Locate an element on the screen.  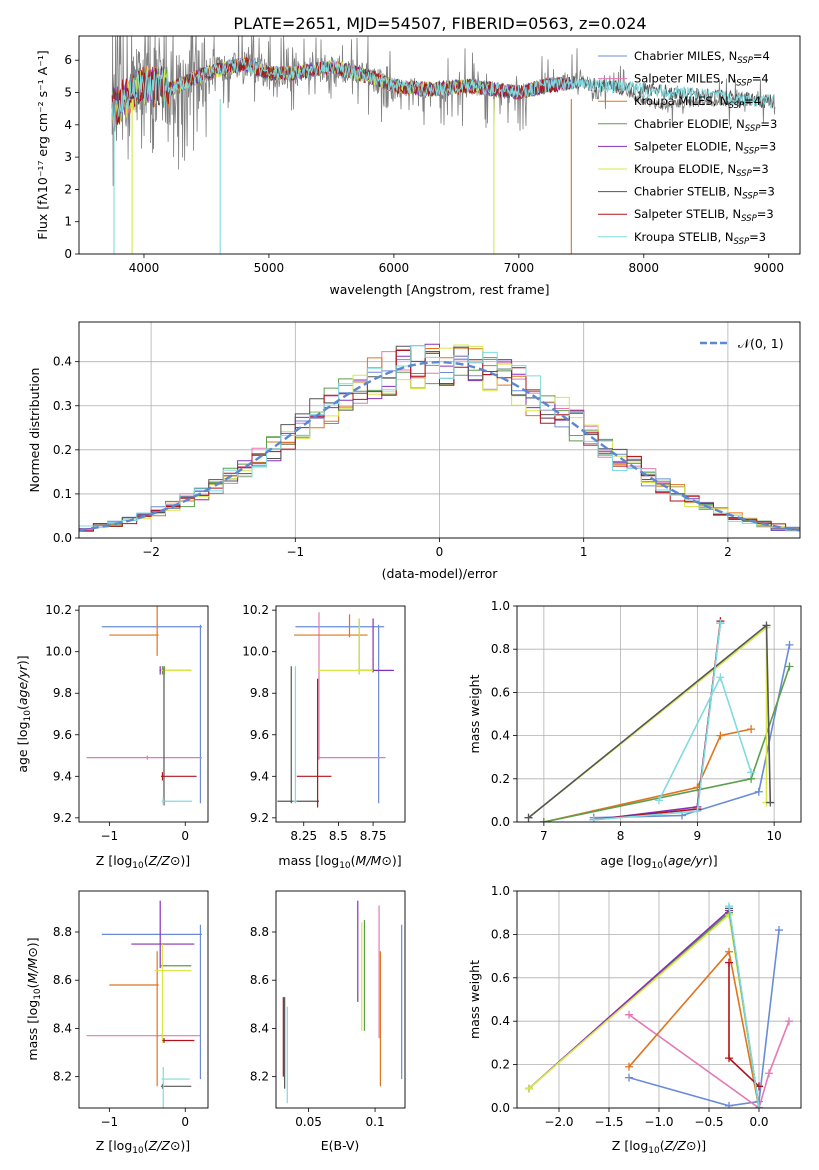
normal-reference-curve is located at coordinates (439, 446).